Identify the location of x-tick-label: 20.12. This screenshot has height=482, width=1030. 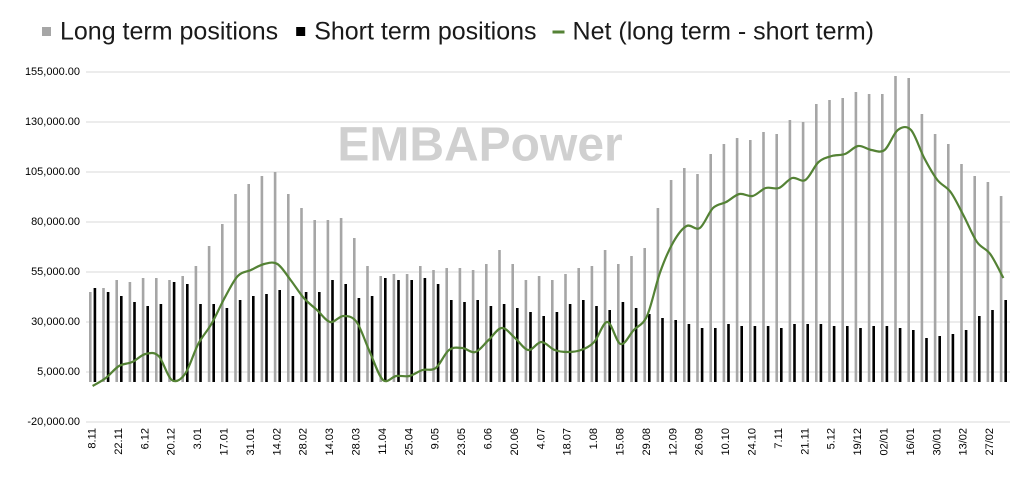
(172, 442).